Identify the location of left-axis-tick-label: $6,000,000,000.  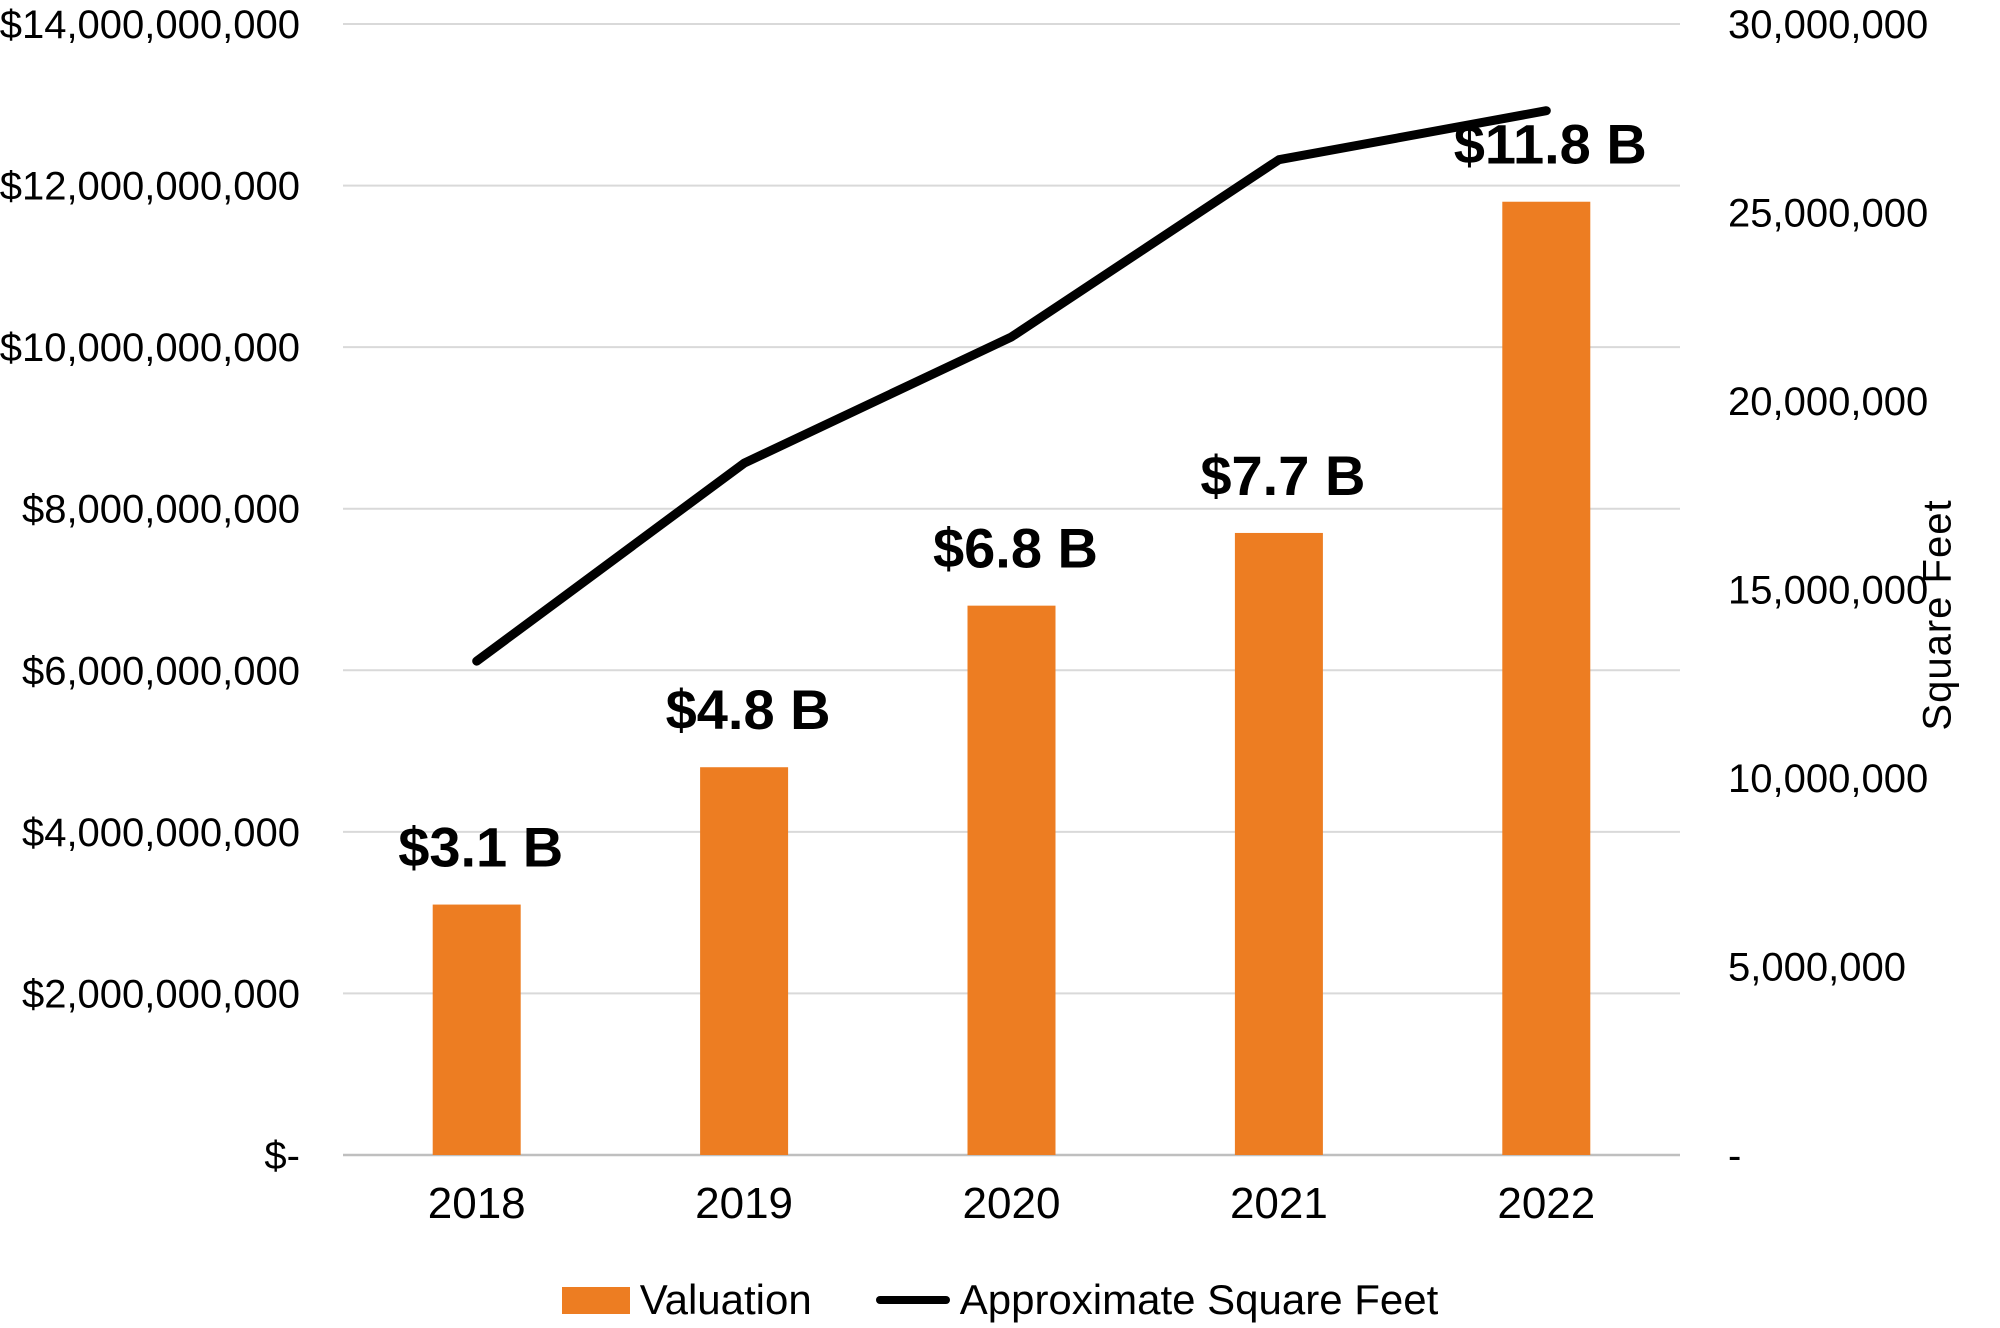
(161, 671).